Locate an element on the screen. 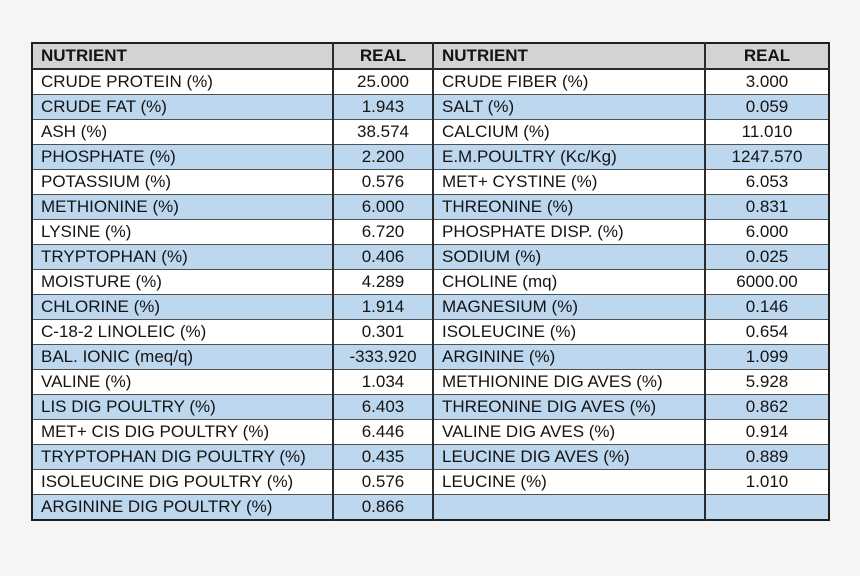  nutrient-label-cell: E.M.POULTRY (Kc/Kg) is located at coordinates (569, 157).